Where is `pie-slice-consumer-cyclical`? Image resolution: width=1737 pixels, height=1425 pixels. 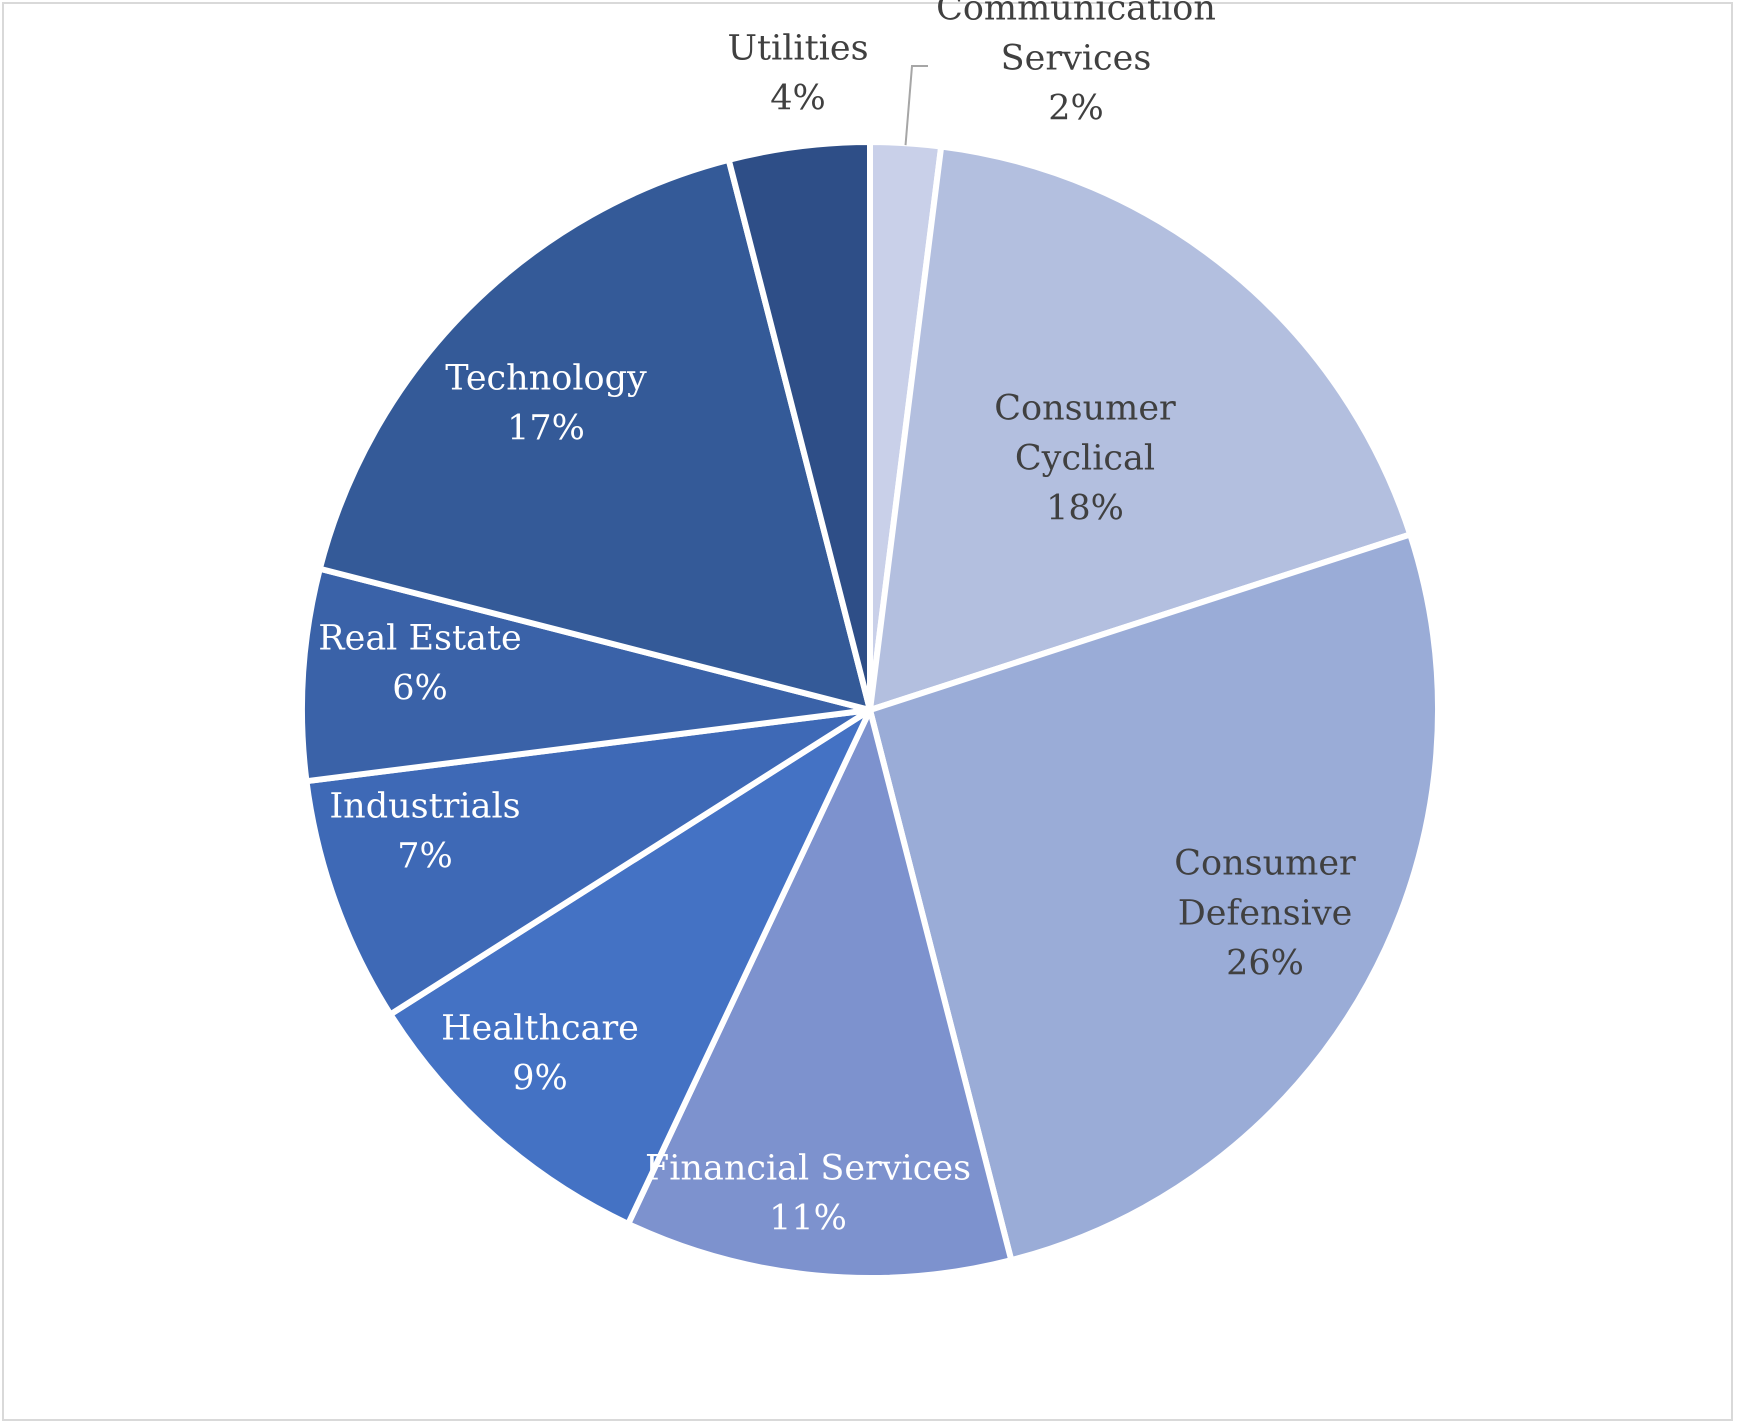
pie-slice-consumer-cyclical is located at coordinates (1140, 428).